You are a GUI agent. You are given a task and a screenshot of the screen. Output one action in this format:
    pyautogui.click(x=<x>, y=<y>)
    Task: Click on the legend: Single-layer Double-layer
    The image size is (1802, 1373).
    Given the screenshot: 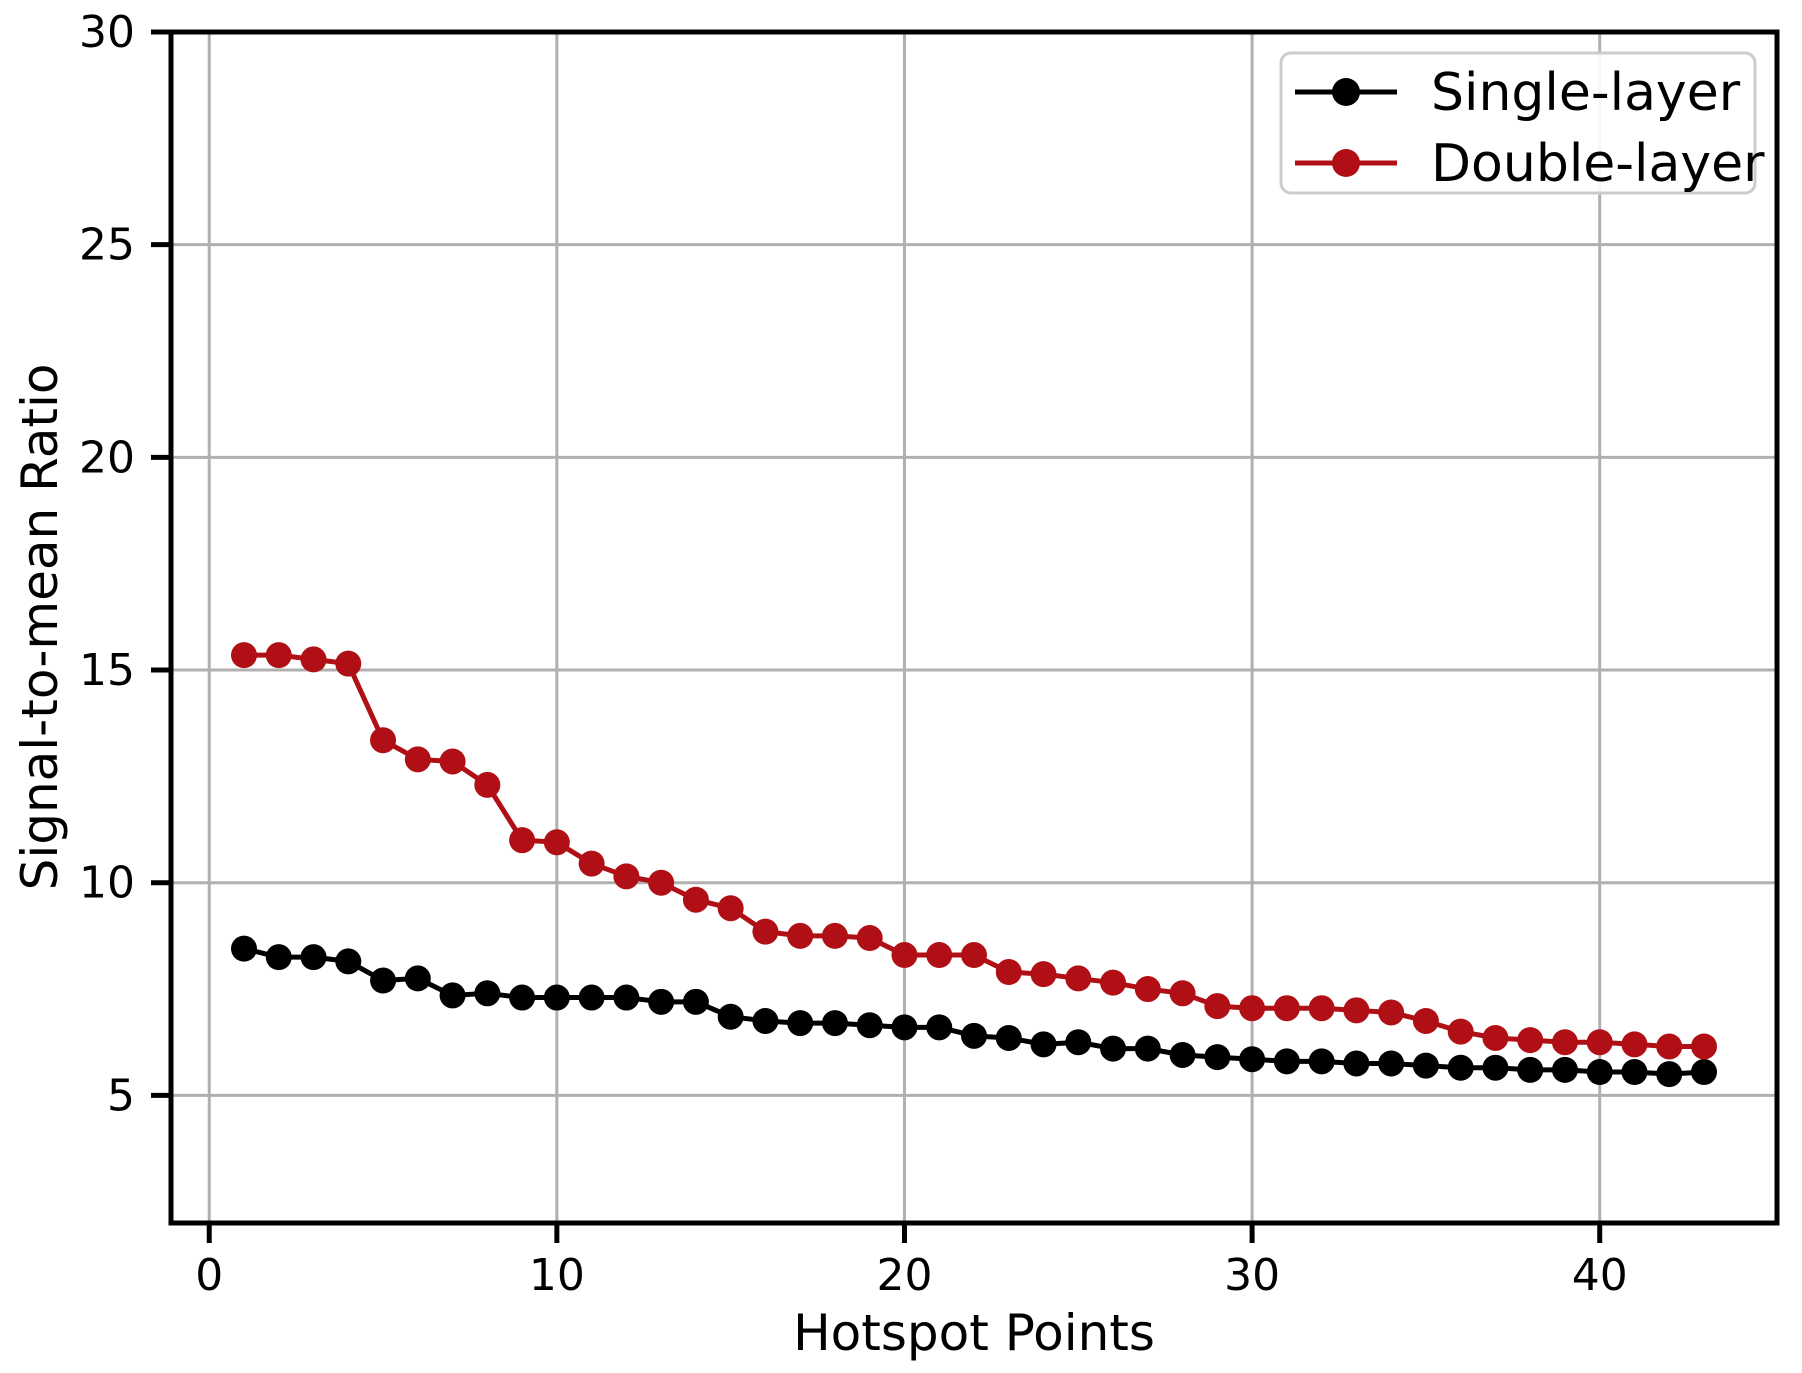 What is the action you would take?
    pyautogui.click(x=1522, y=123)
    